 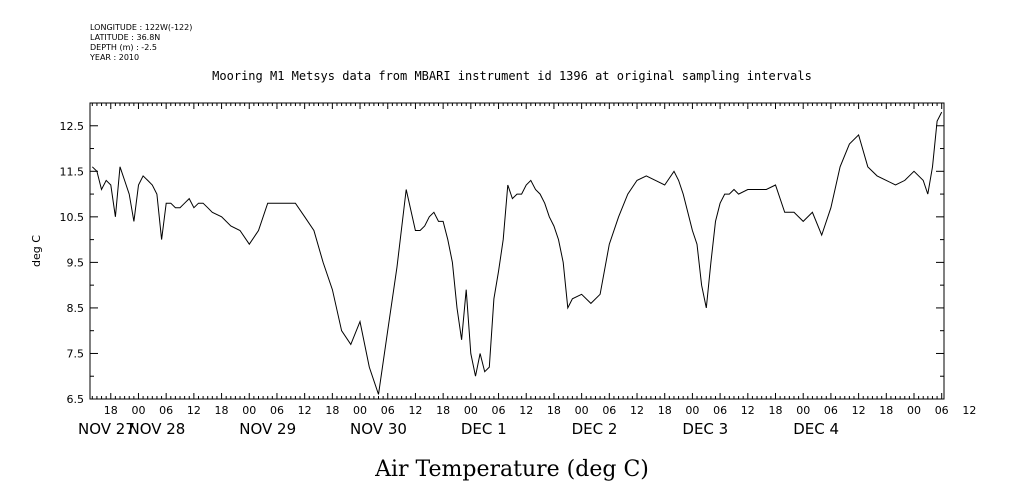 I want to click on meta-latitude: LATITUDE : 36.8N, so click(x=125, y=37).